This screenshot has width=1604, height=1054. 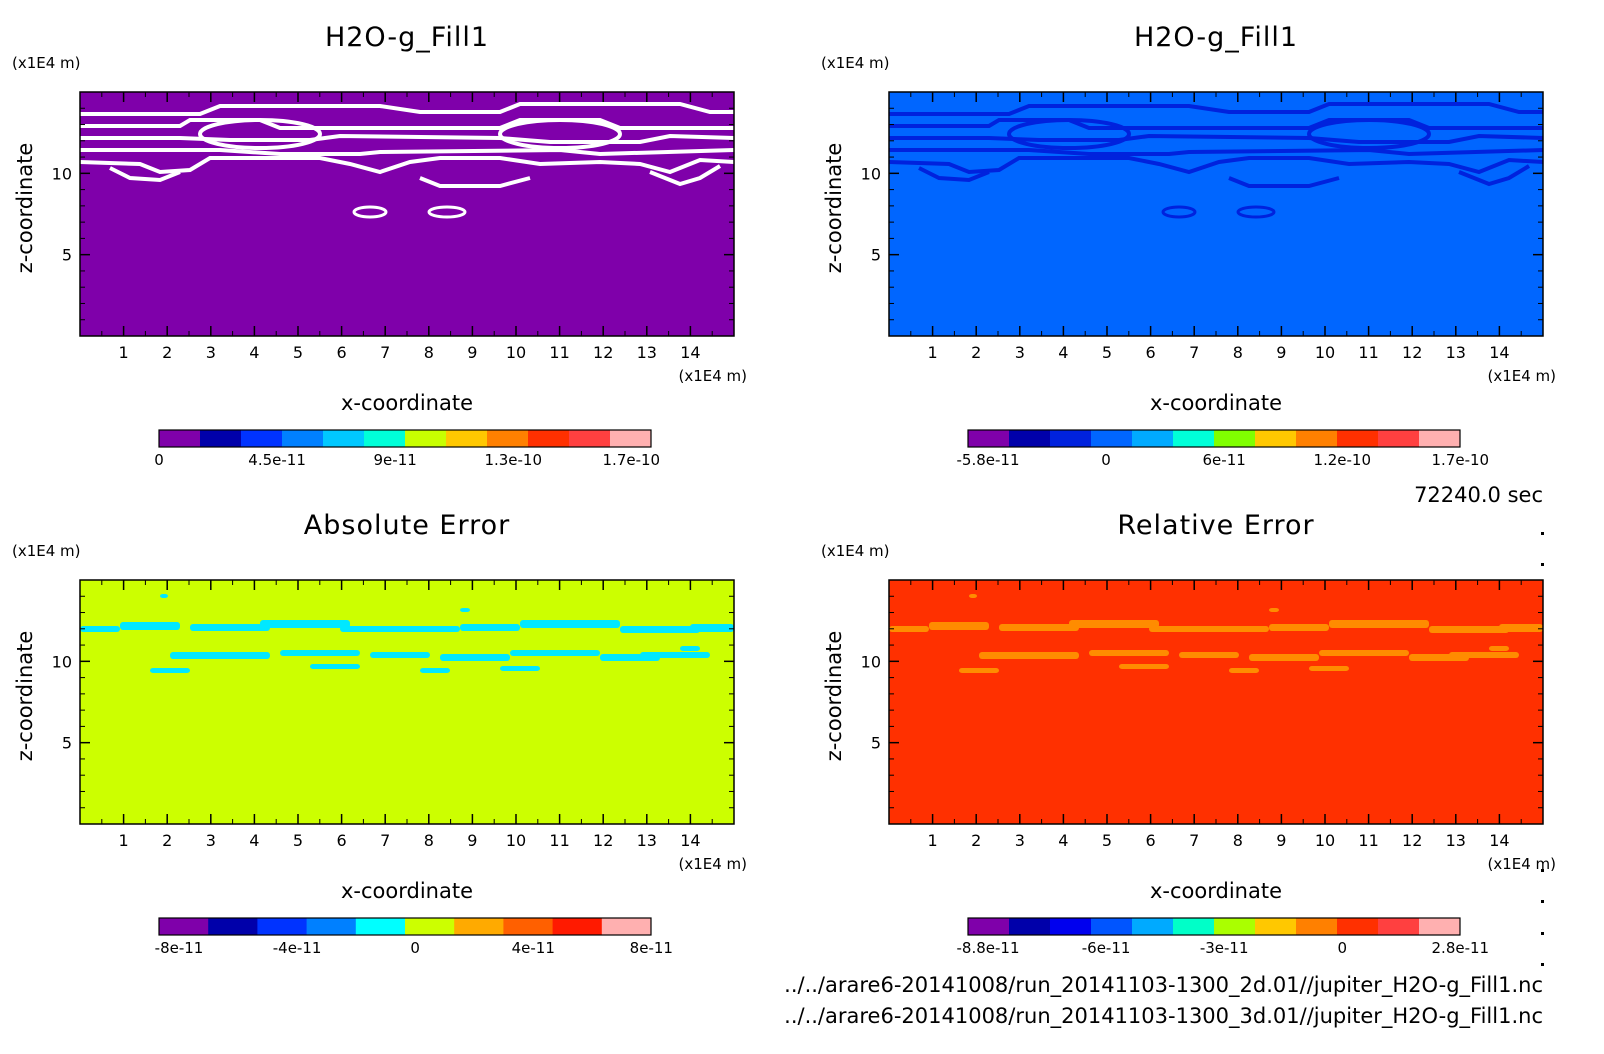 What do you see at coordinates (712, 864) in the screenshot?
I see `x-unit-label: (x1E4 m)` at bounding box center [712, 864].